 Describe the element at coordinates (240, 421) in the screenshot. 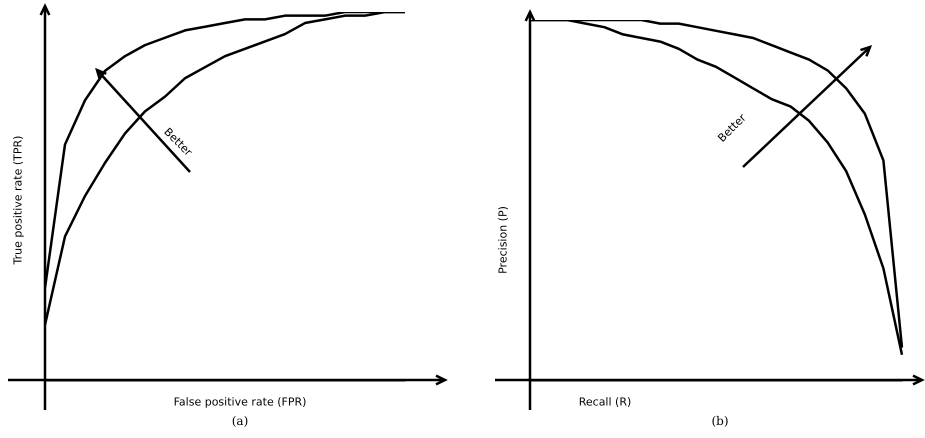

I see `text: (a)` at that location.